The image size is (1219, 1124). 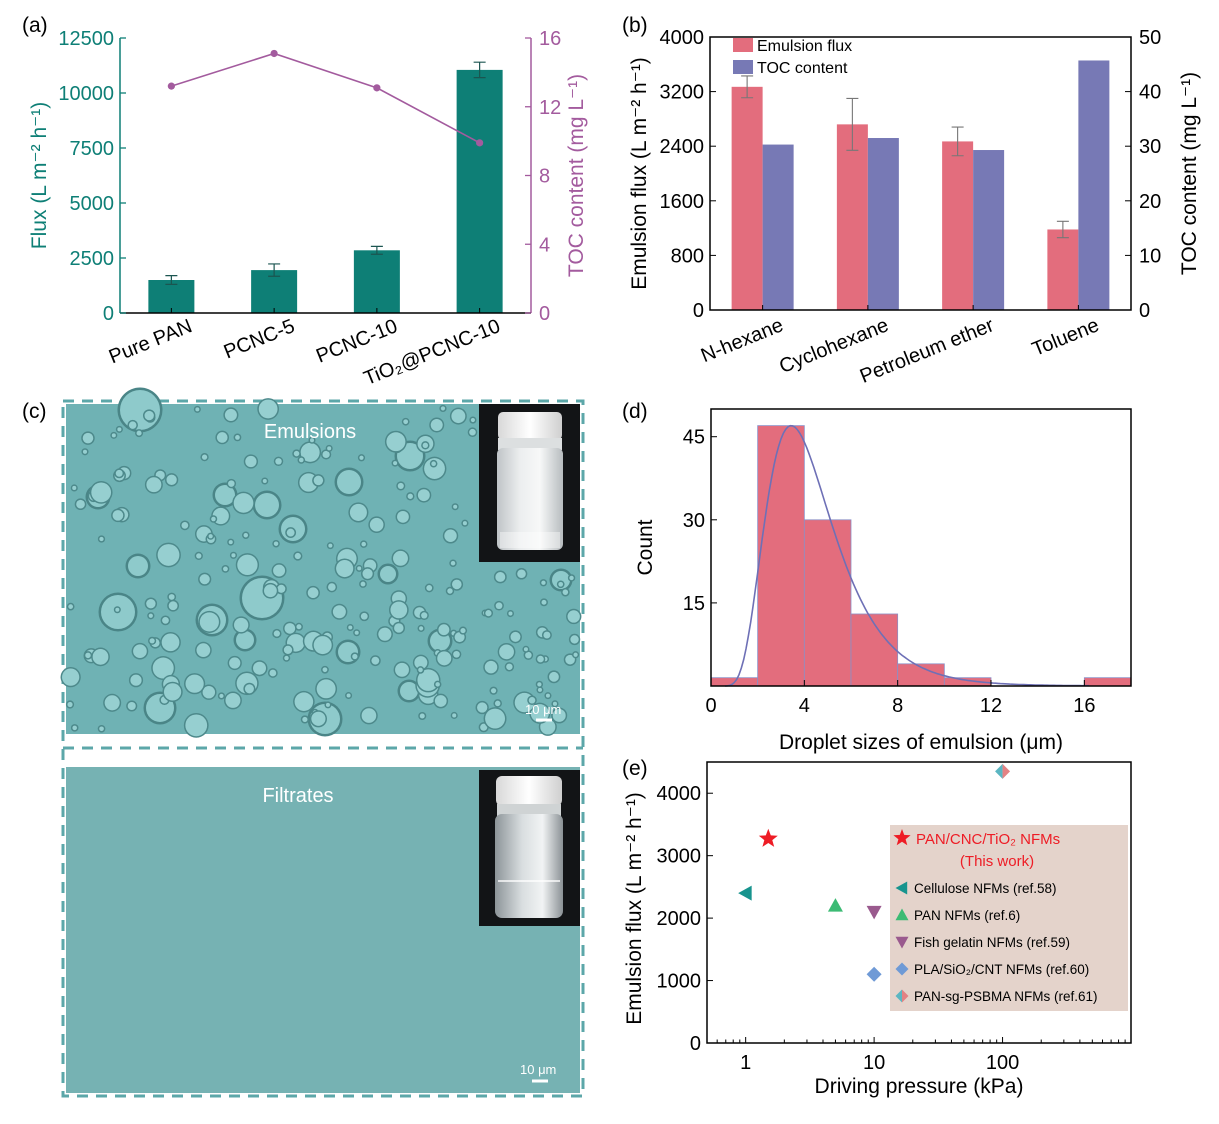 What do you see at coordinates (906, 555) in the screenshot?
I see `panel-d-lognormal-fit` at bounding box center [906, 555].